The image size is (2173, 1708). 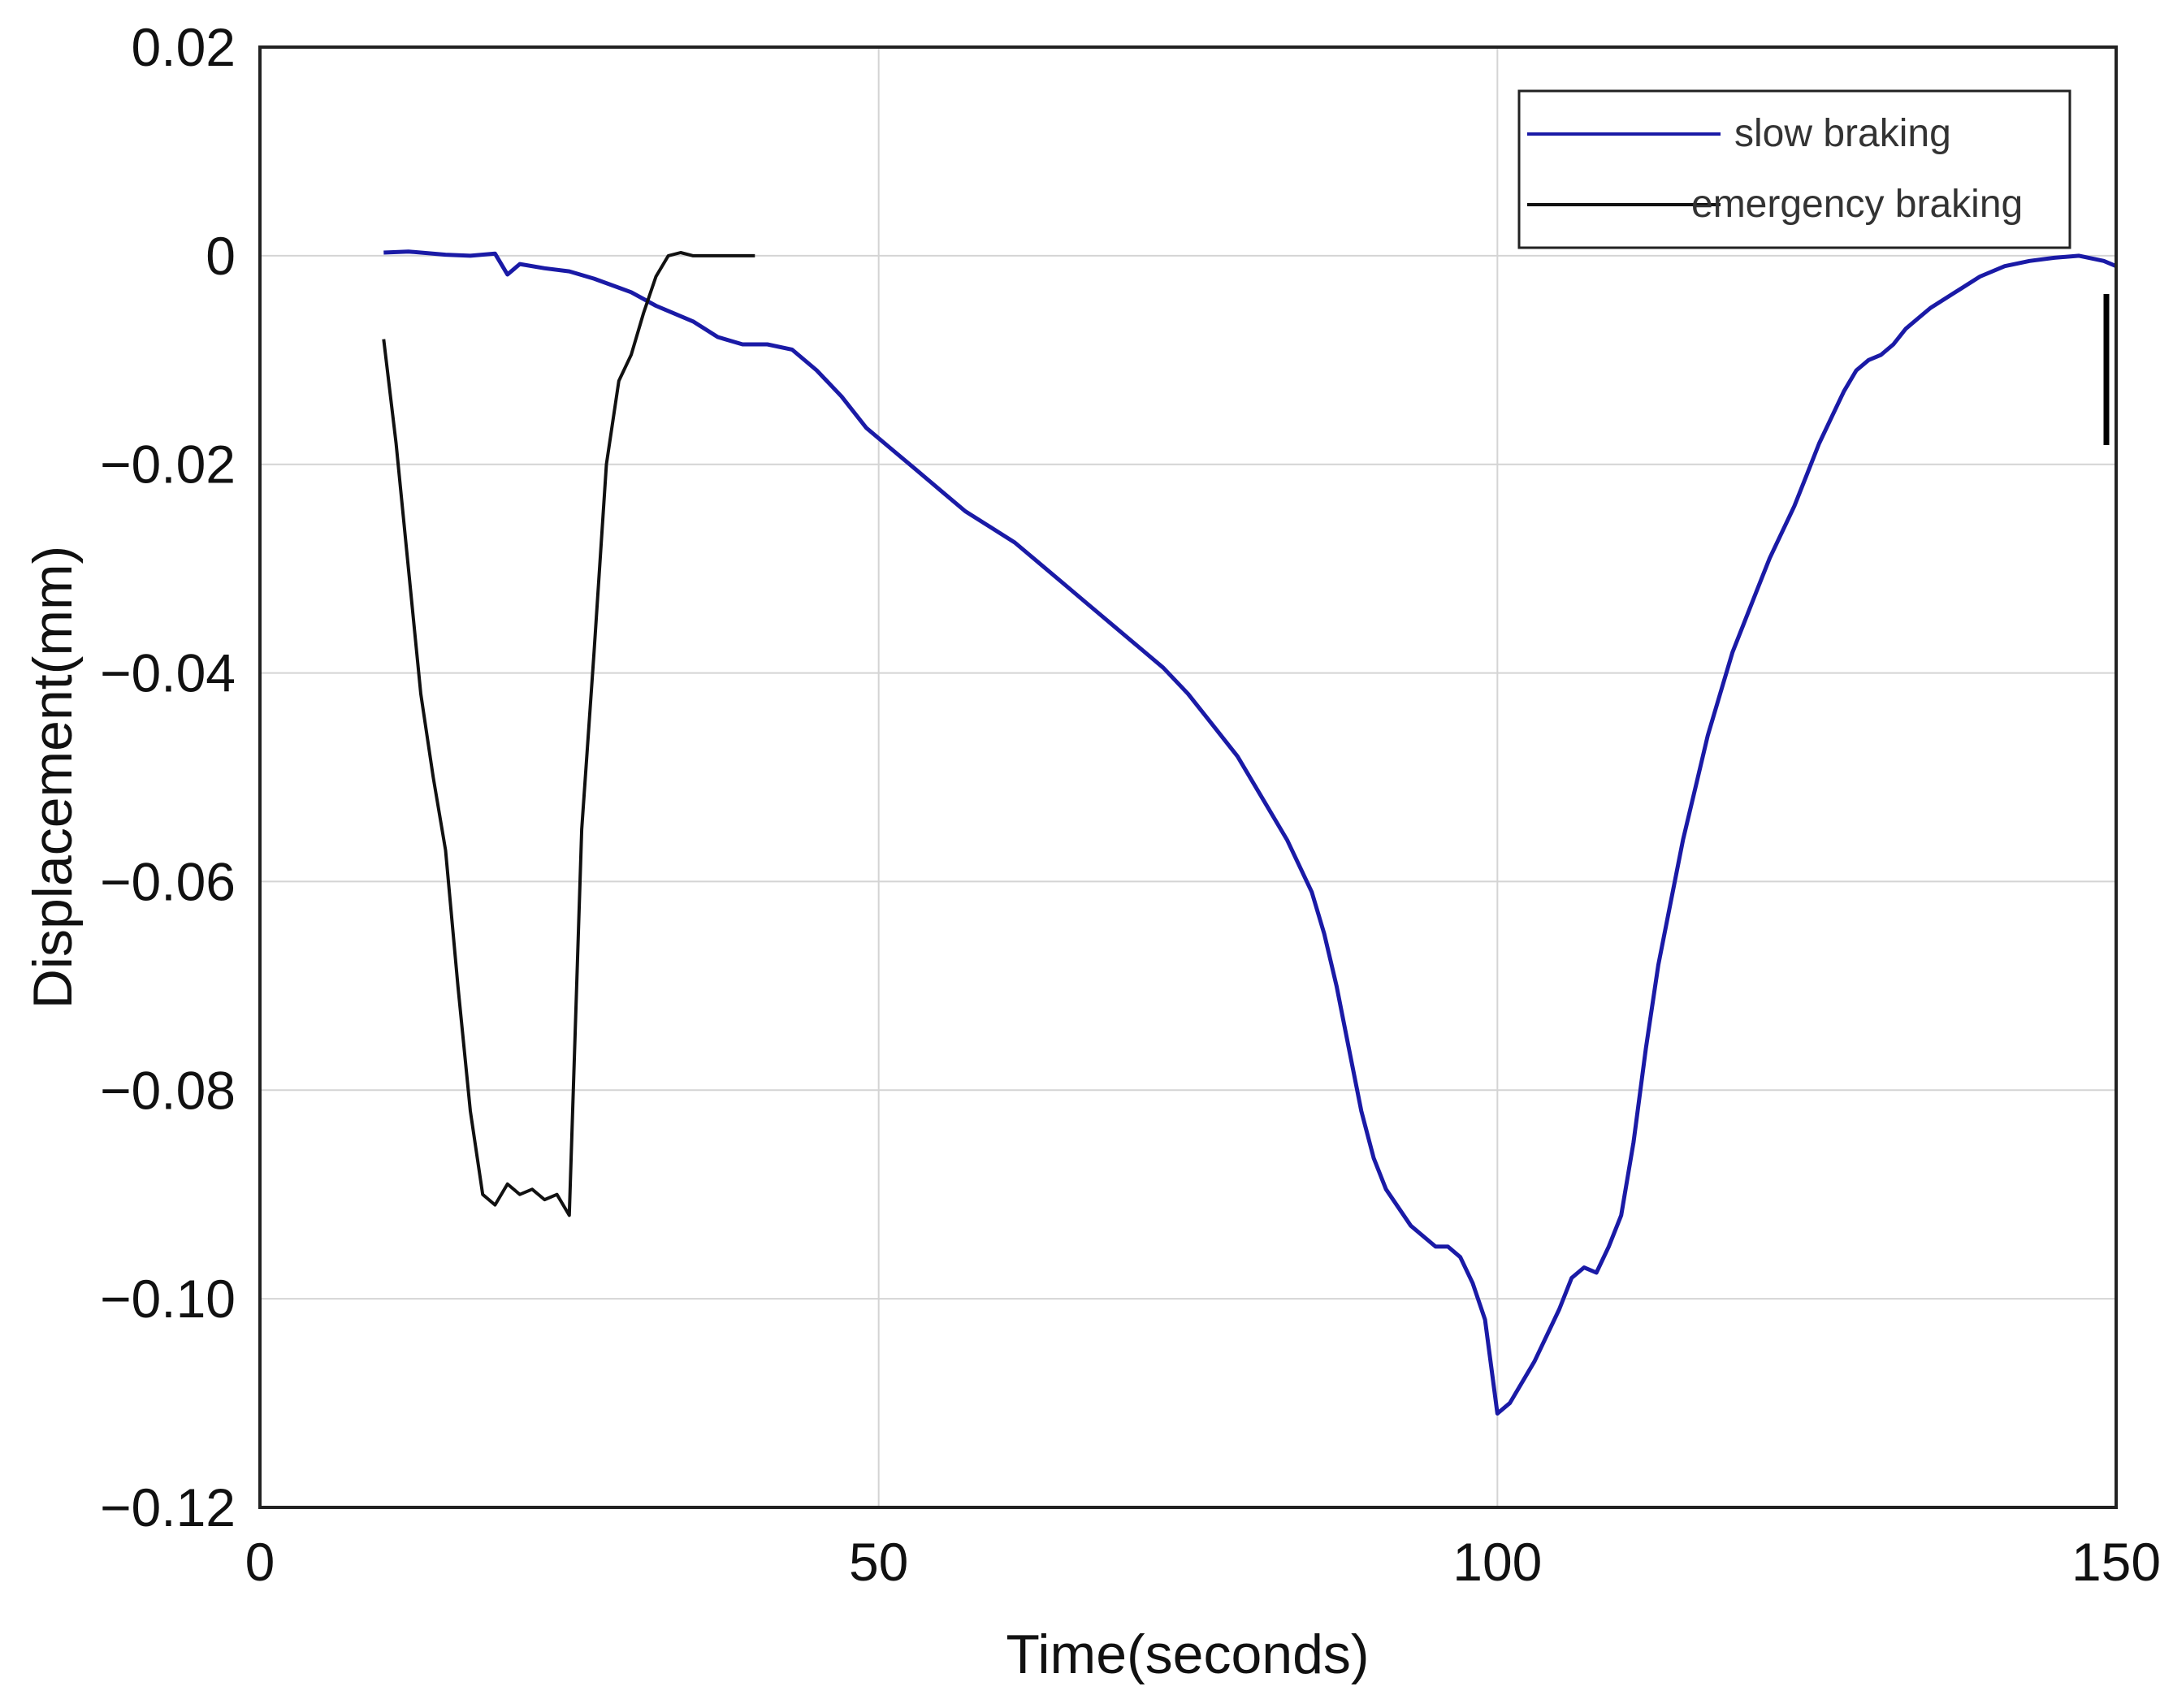 What do you see at coordinates (168, 673) in the screenshot?
I see `y-tick-label: −0.04` at bounding box center [168, 673].